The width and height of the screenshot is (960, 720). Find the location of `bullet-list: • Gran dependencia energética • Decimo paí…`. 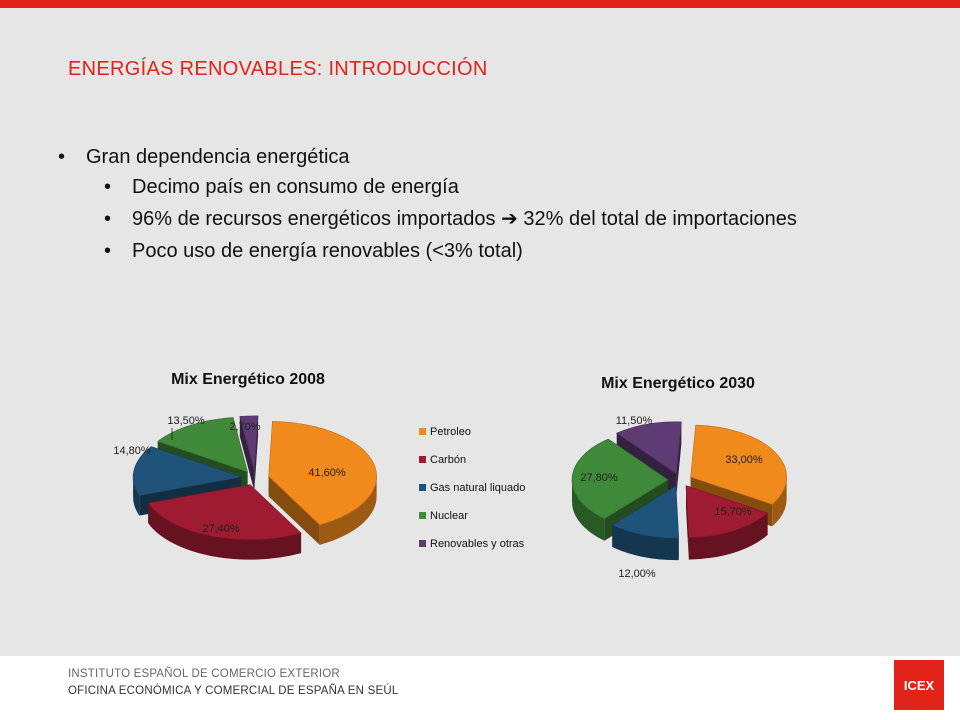

bullet-list: • Gran dependencia energética • Decimo paí… is located at coordinates (438, 208).